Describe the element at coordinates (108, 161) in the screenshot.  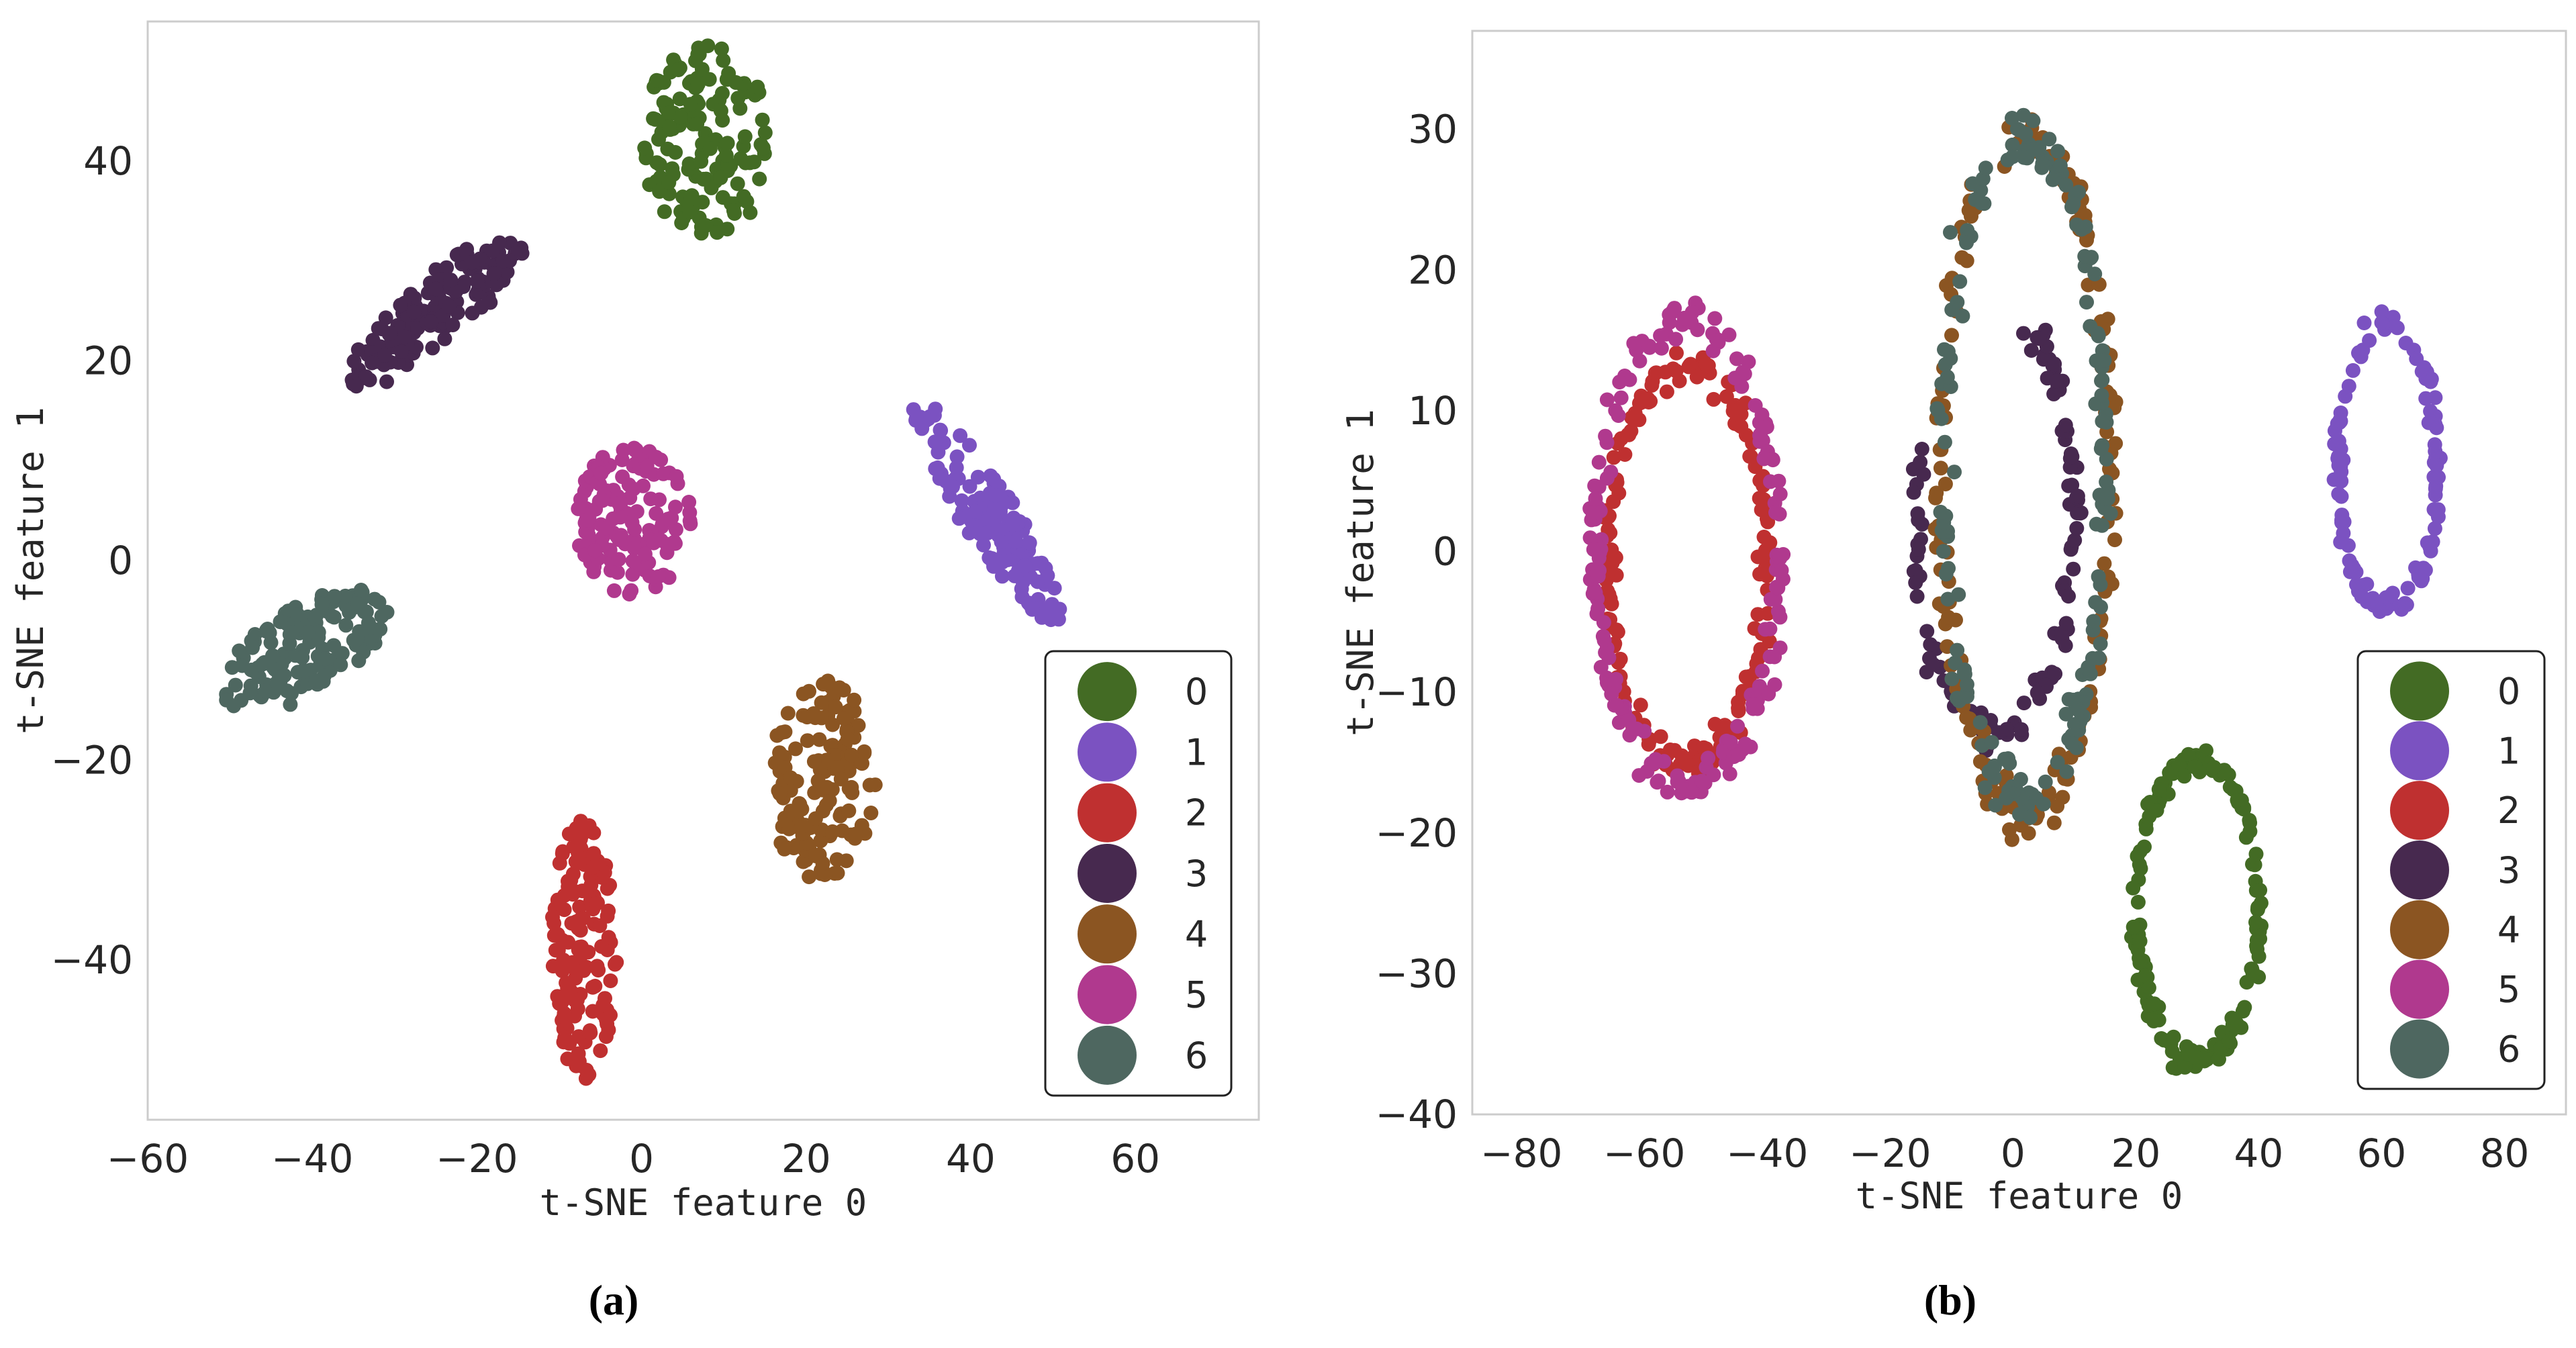
I see `y-tick-label: 40` at that location.